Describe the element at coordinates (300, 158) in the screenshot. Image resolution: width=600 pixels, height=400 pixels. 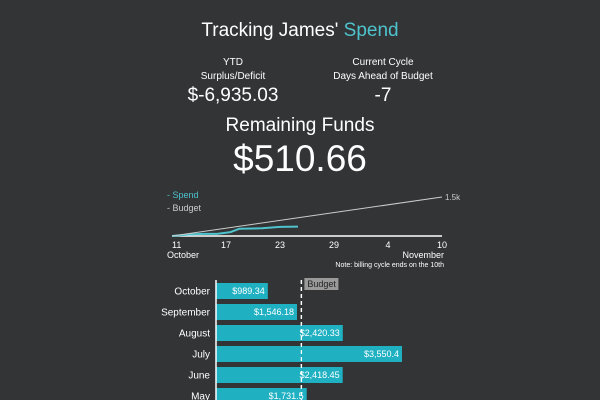
I see `remaining-funds-value: $510.66` at that location.